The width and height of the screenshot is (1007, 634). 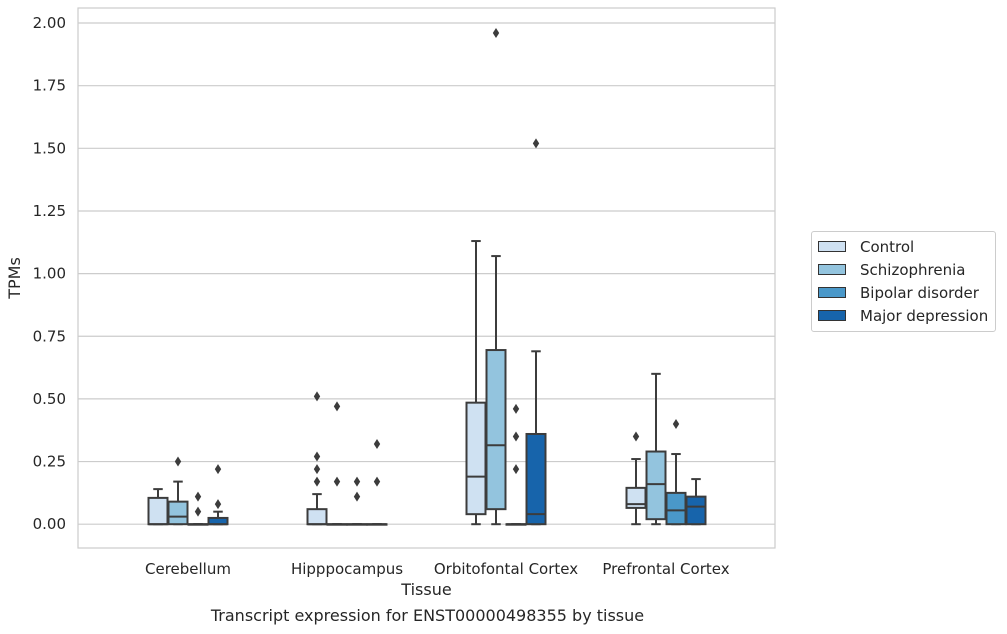 I want to click on x-tick-label: Cerebellum, so click(x=188, y=569).